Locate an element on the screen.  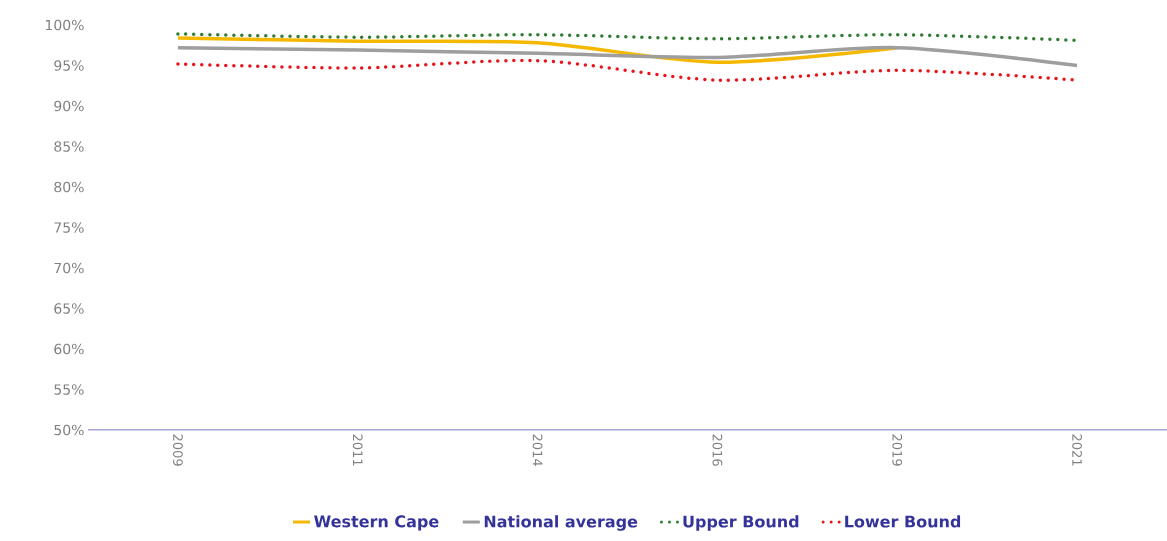
y-tick-label: 80% is located at coordinates (69, 187).